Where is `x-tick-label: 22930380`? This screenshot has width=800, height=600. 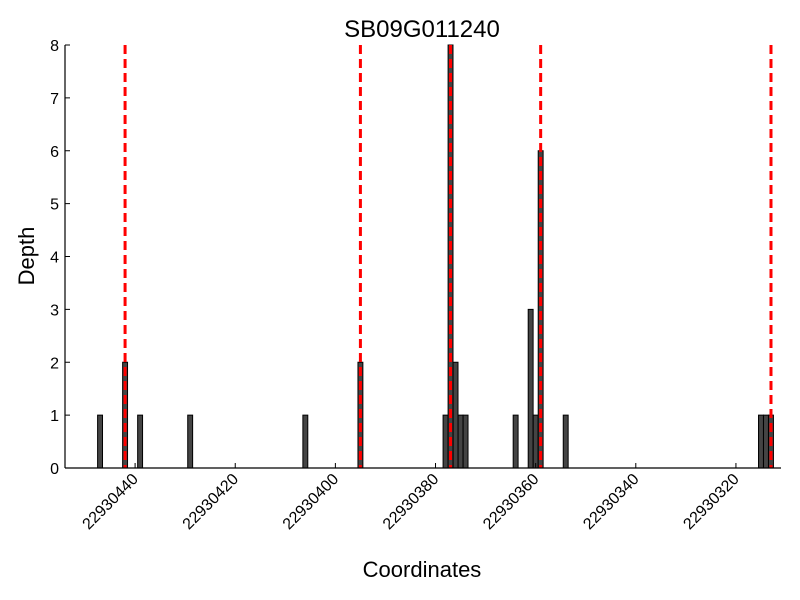 x-tick-label: 22930380 is located at coordinates (411, 502).